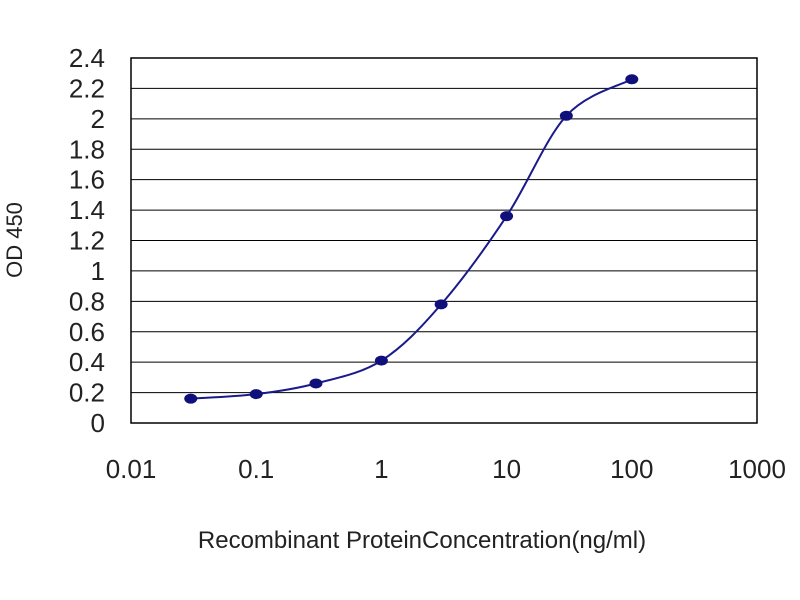 The width and height of the screenshot is (800, 600). I want to click on y-tick-label: 1.2, so click(87, 241).